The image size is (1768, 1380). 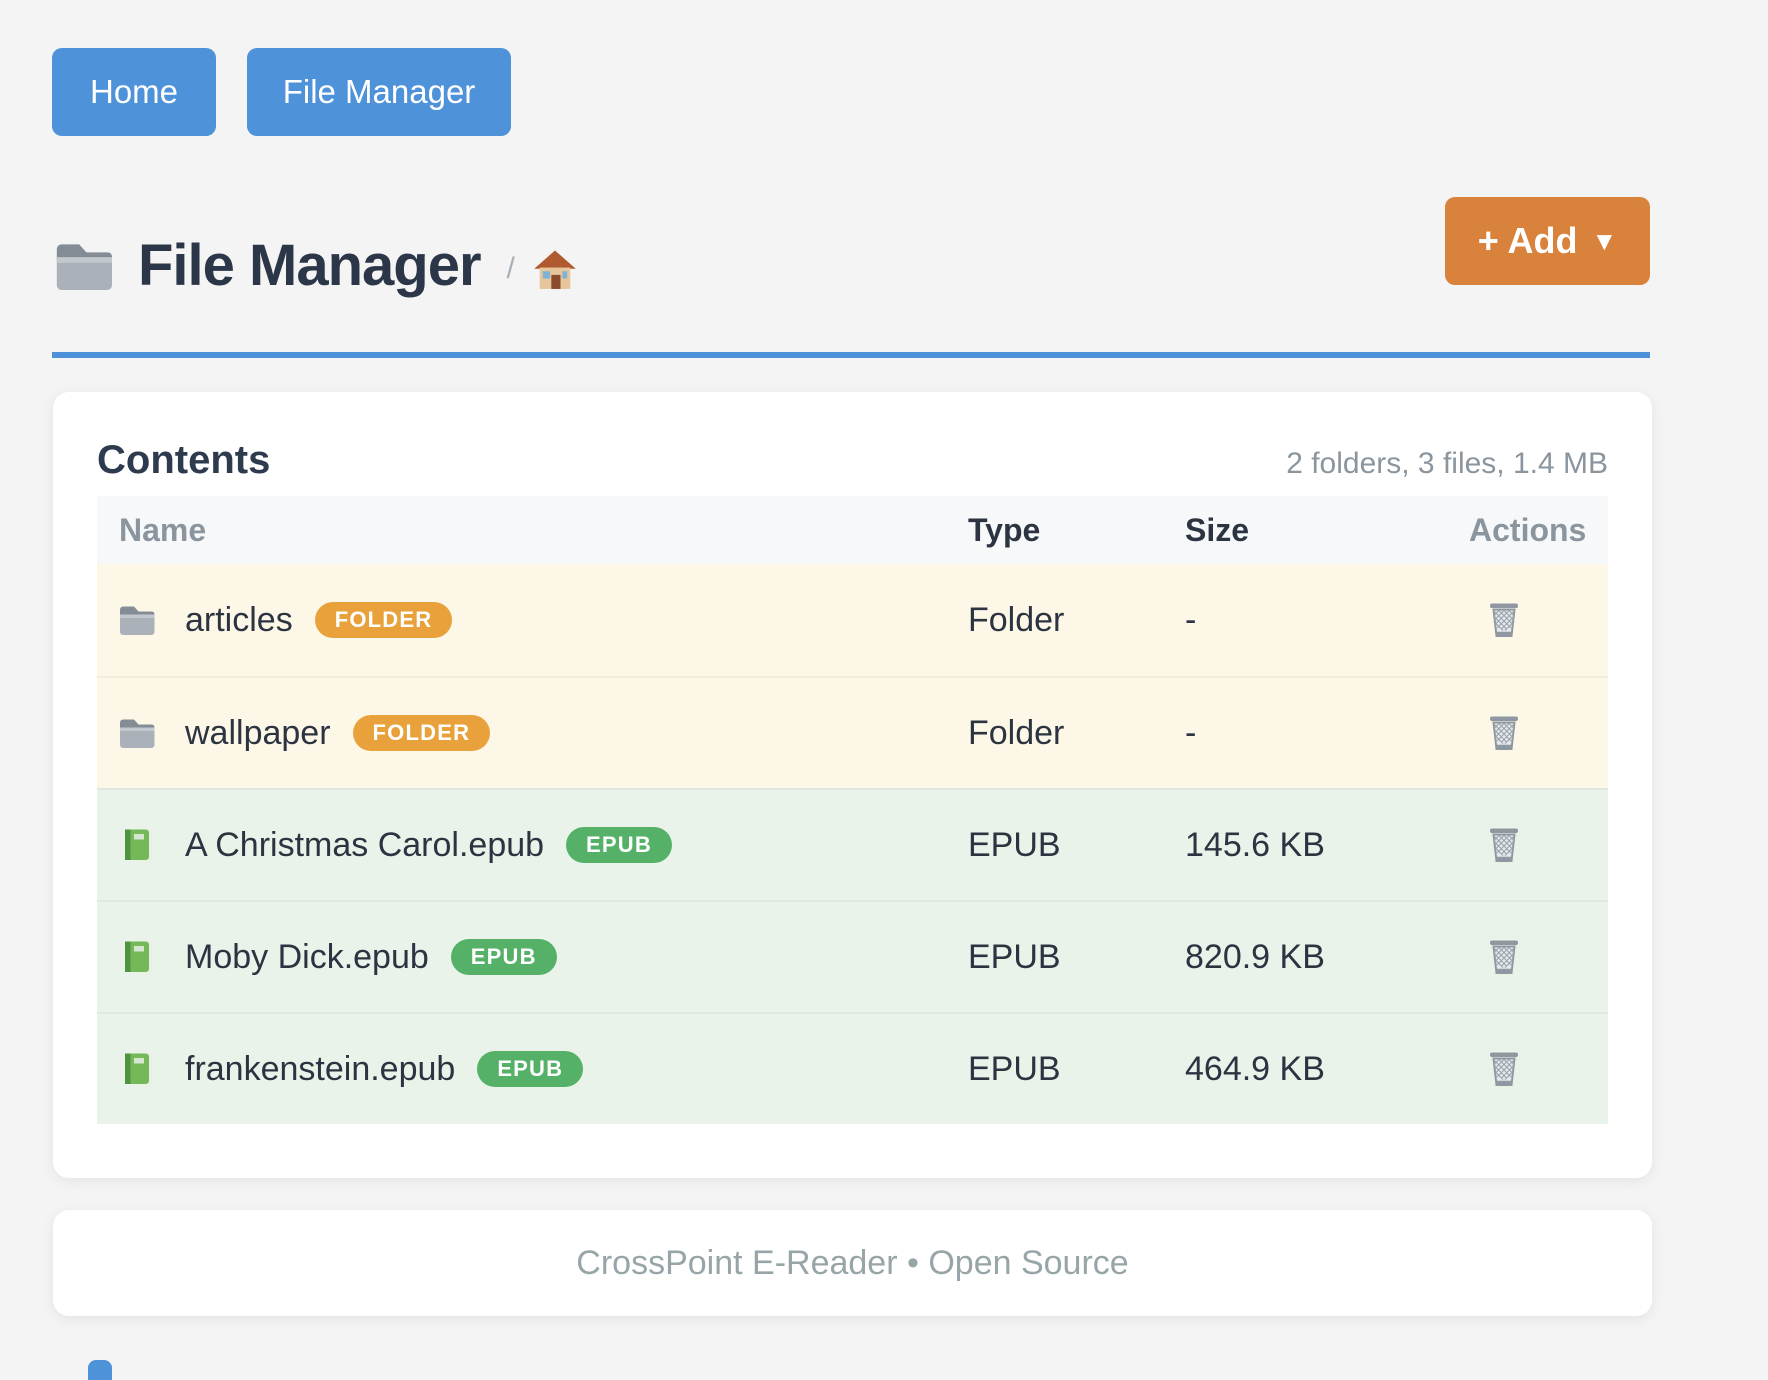 I want to click on table-header-row: Name Type Size Actions, so click(x=852, y=530).